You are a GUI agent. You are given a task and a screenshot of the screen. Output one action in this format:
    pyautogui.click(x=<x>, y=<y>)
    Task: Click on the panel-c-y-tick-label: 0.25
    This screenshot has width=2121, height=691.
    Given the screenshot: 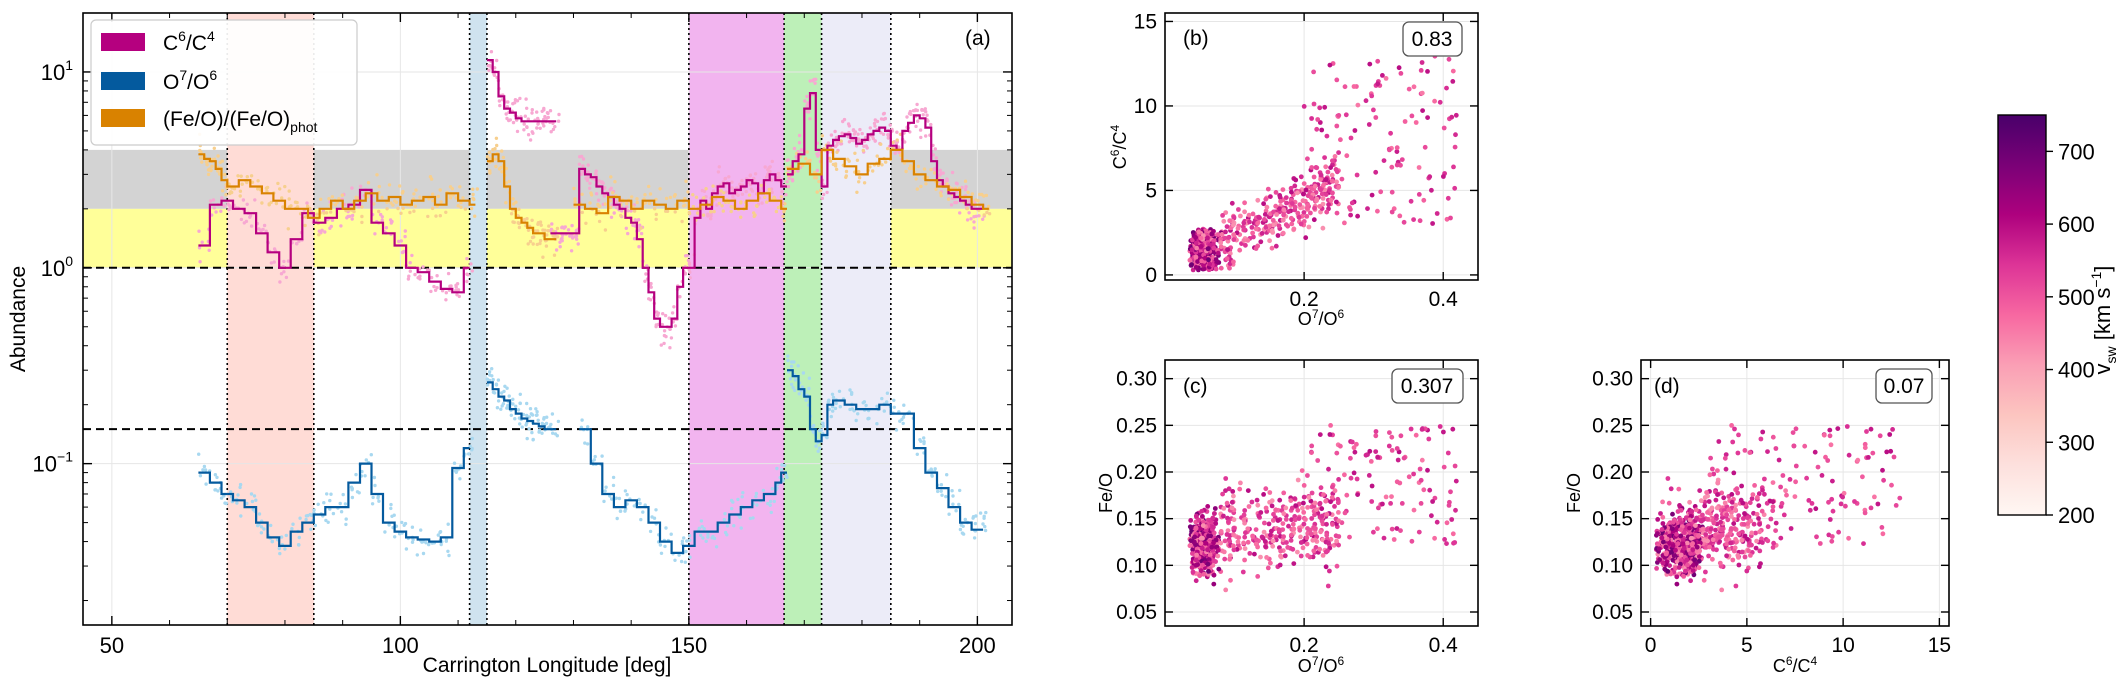 What is the action you would take?
    pyautogui.click(x=1136, y=425)
    